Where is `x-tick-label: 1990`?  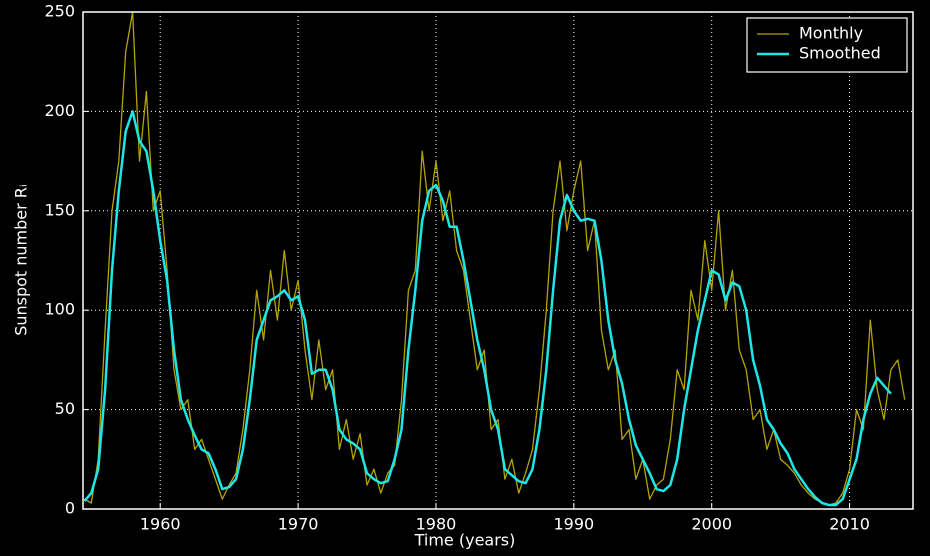
x-tick-label: 1990 is located at coordinates (573, 524).